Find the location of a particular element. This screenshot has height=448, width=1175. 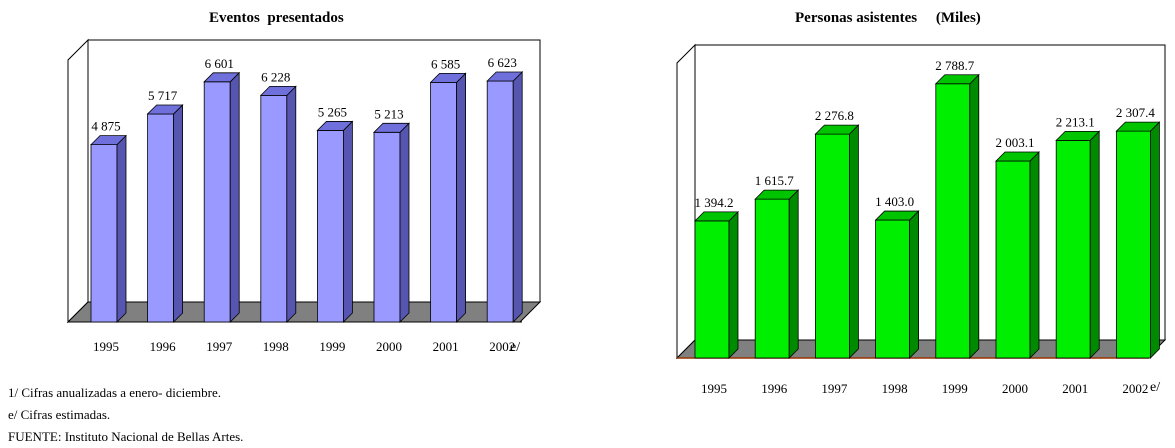

eventos-bar-2002 is located at coordinates (504, 197).